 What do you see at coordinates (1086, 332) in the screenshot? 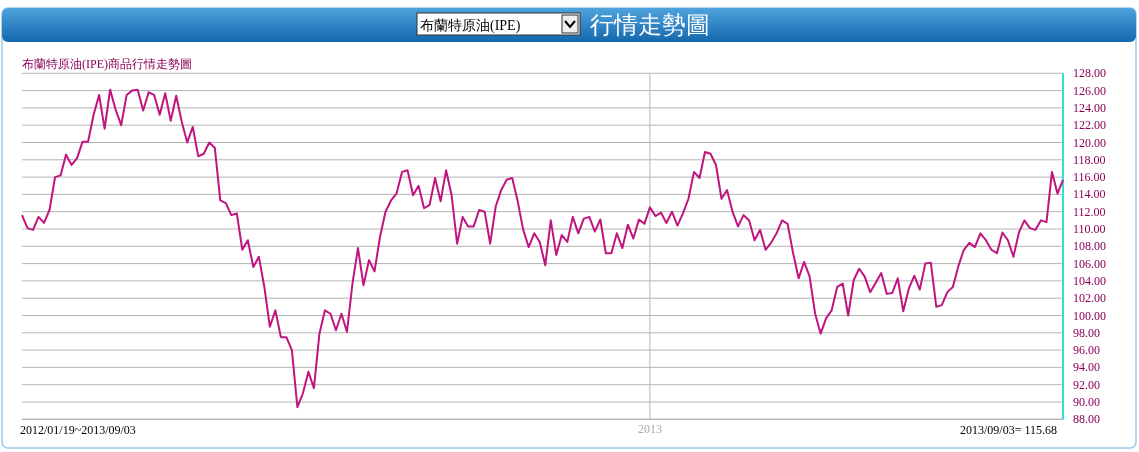
I see `y-tick-label: 98.00` at bounding box center [1086, 332].